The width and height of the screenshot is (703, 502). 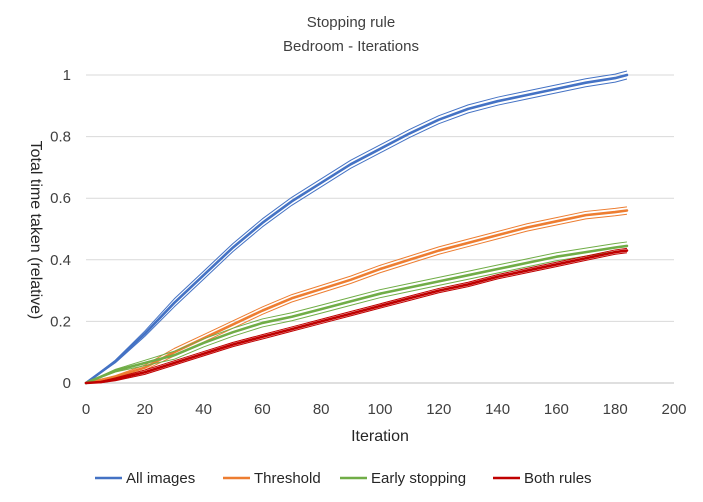 I want to click on legend-item: Both rules, so click(x=542, y=478).